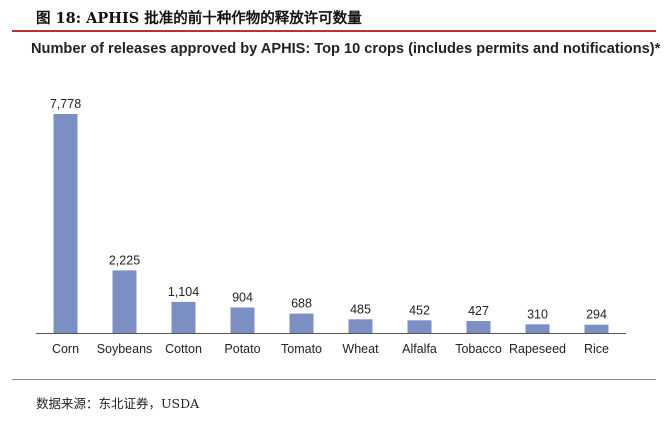 The height and width of the screenshot is (426, 668). What do you see at coordinates (537, 314) in the screenshot?
I see `value-label-rapeseed: 310` at bounding box center [537, 314].